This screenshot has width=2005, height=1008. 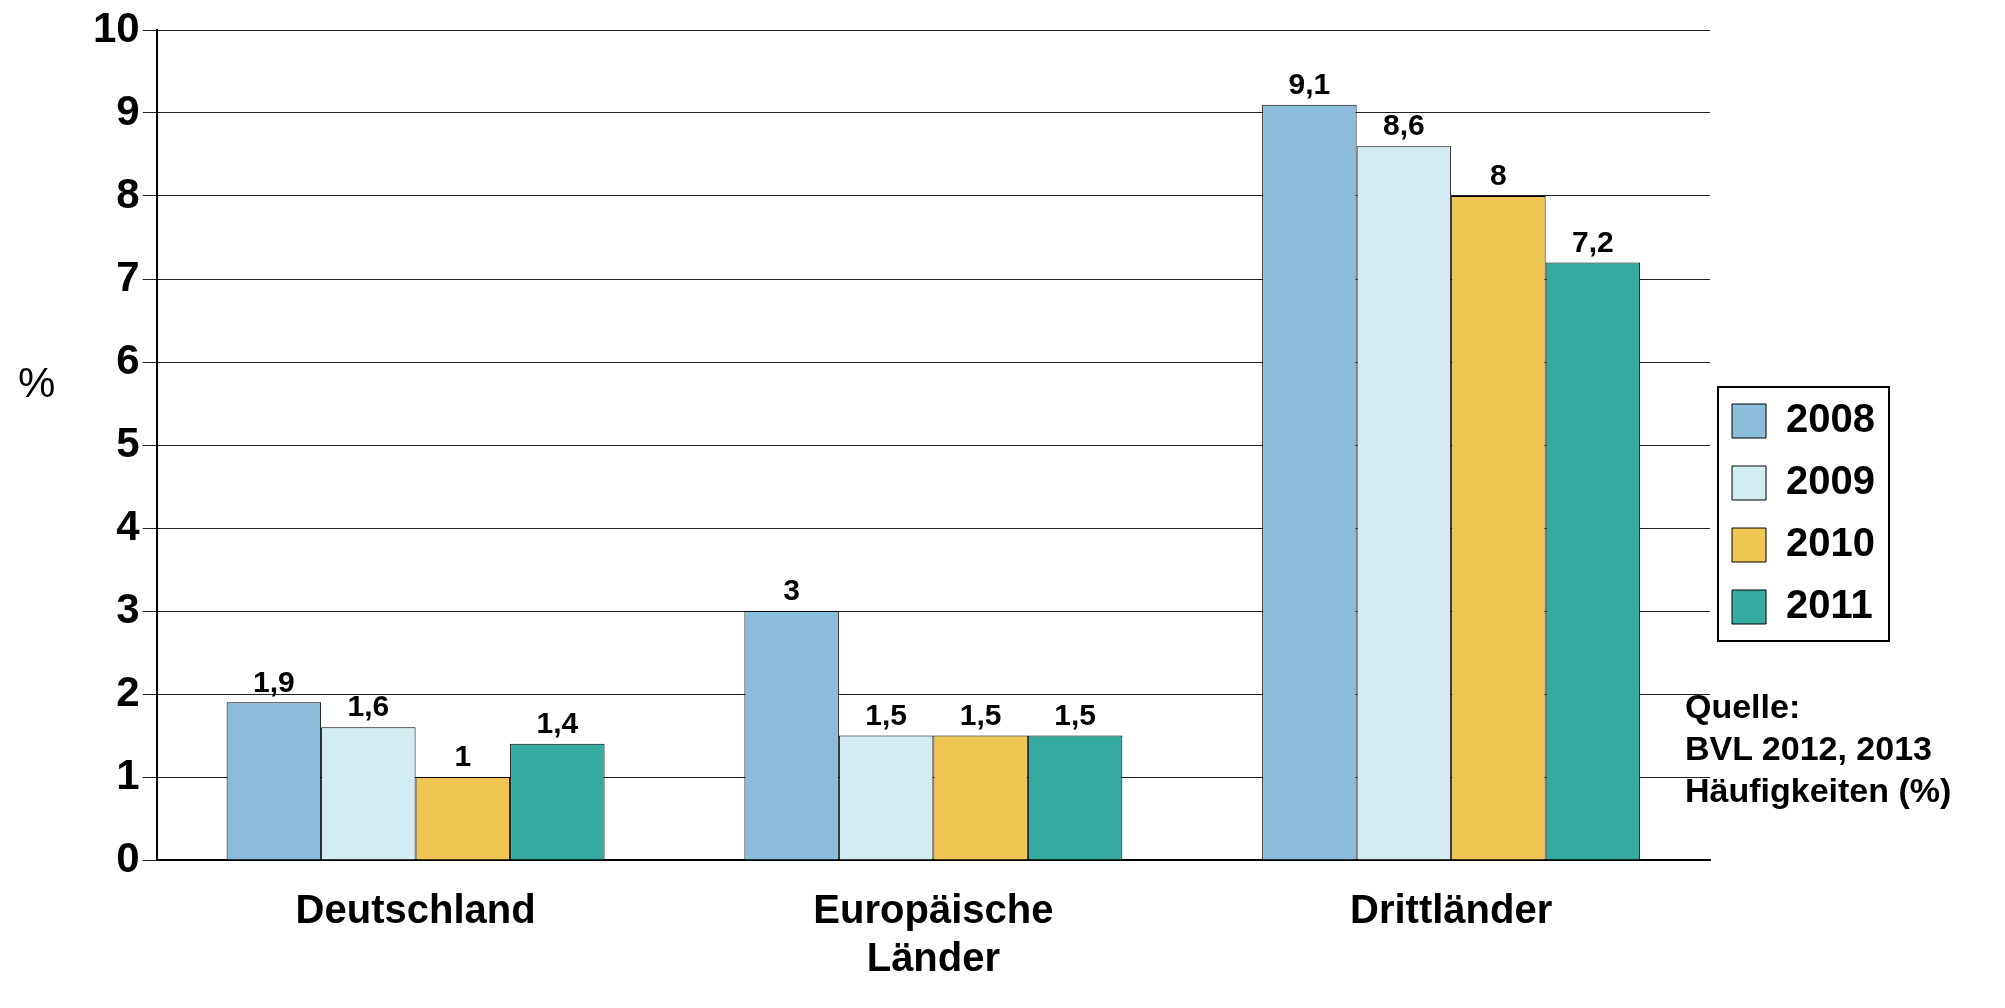 I want to click on annotation: Häufigkeiten (%), so click(x=1818, y=790).